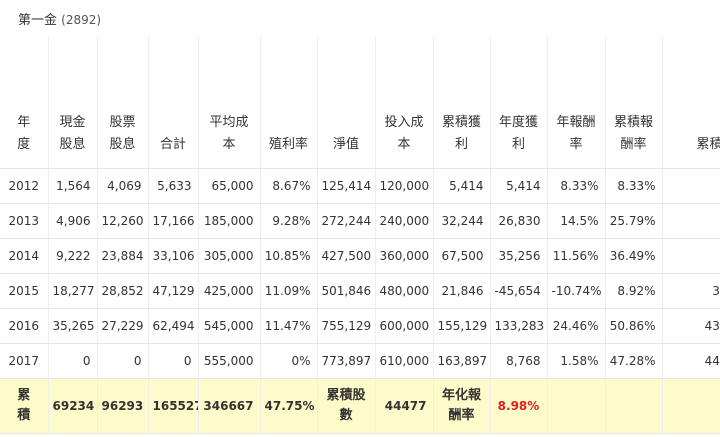 The height and width of the screenshot is (437, 720). I want to click on table-cell: 24.46%, so click(576, 326).